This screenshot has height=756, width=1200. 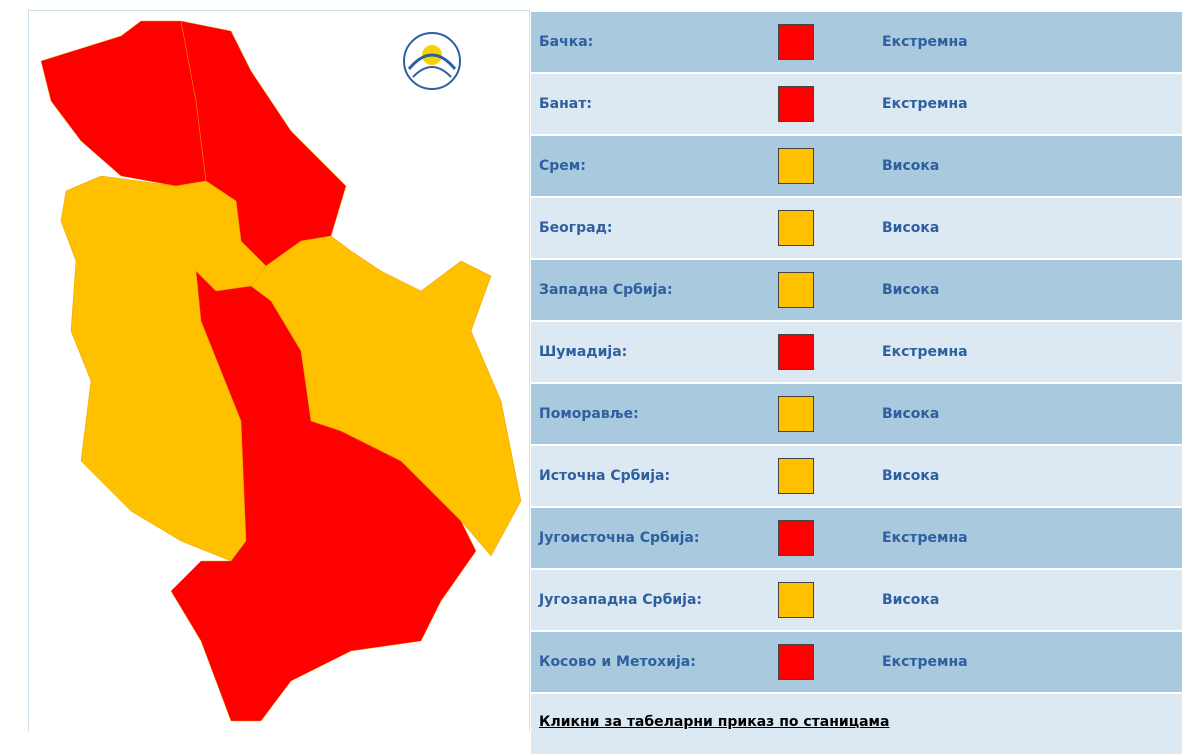 What do you see at coordinates (856, 539) in the screenshot?
I see `region-row: Југоисточна Србија: Екстремна` at bounding box center [856, 539].